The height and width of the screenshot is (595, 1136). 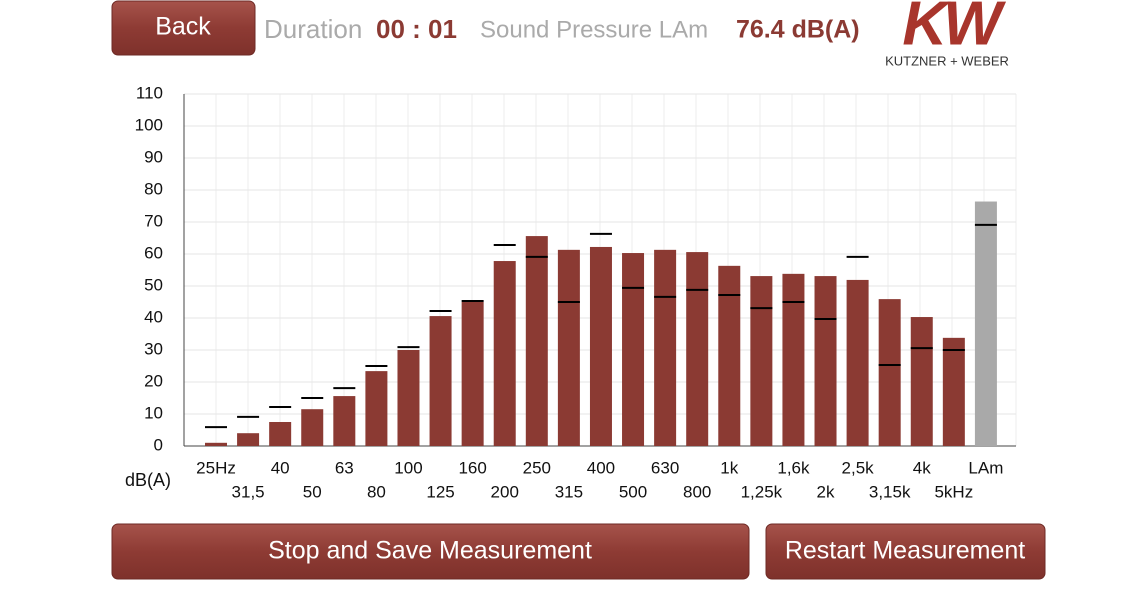 I want to click on y-tick-label: 10, so click(x=153, y=412).